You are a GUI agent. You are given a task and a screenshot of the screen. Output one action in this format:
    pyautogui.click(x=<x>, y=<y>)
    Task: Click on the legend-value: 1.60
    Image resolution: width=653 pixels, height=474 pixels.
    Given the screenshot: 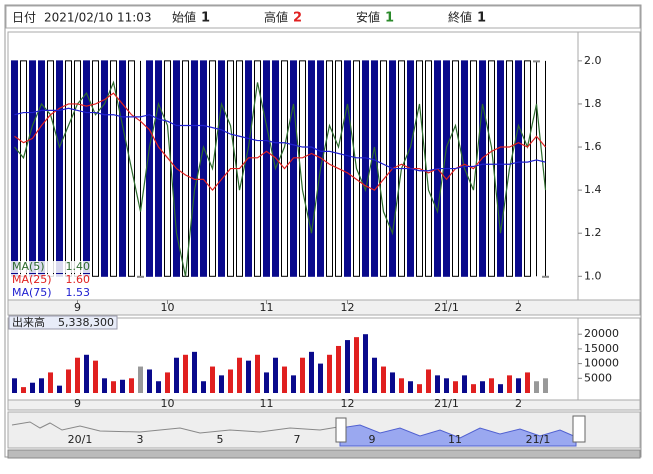 What is the action you would take?
    pyautogui.click(x=78, y=279)
    